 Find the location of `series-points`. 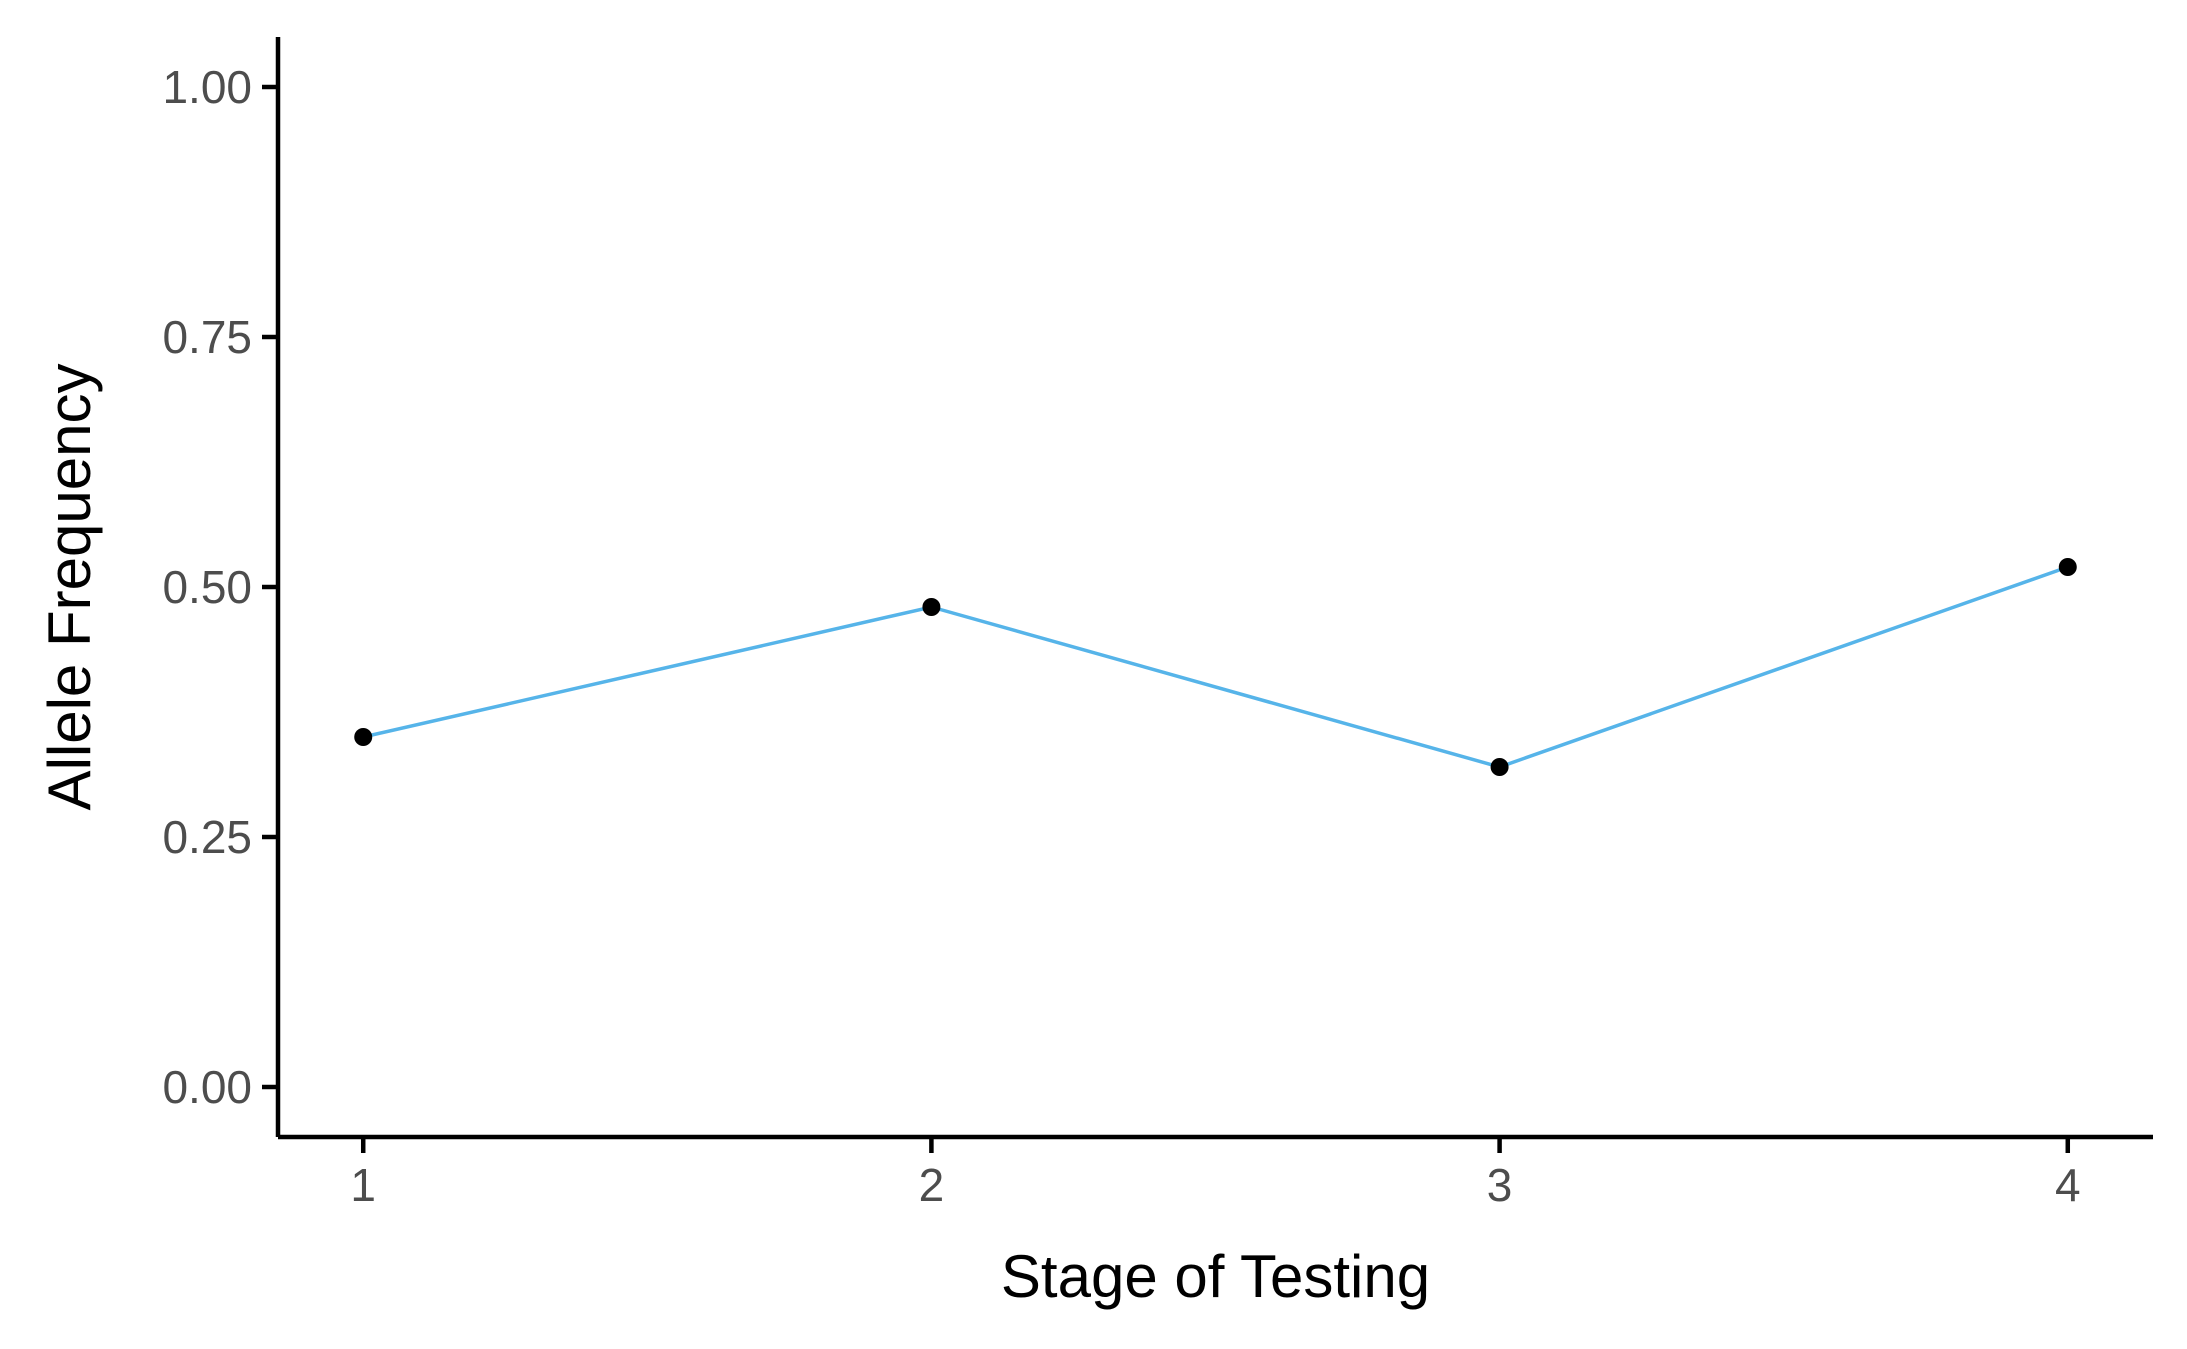

series-points is located at coordinates (1215, 667).